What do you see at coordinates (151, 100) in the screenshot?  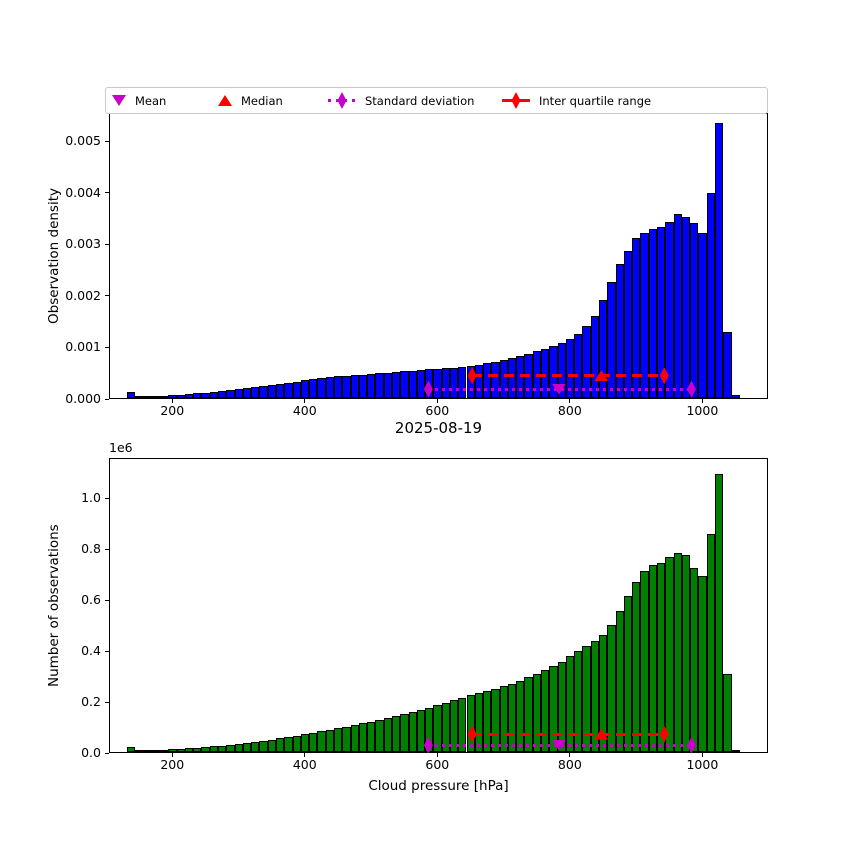 I see `legend-label-mean: Mean` at bounding box center [151, 100].